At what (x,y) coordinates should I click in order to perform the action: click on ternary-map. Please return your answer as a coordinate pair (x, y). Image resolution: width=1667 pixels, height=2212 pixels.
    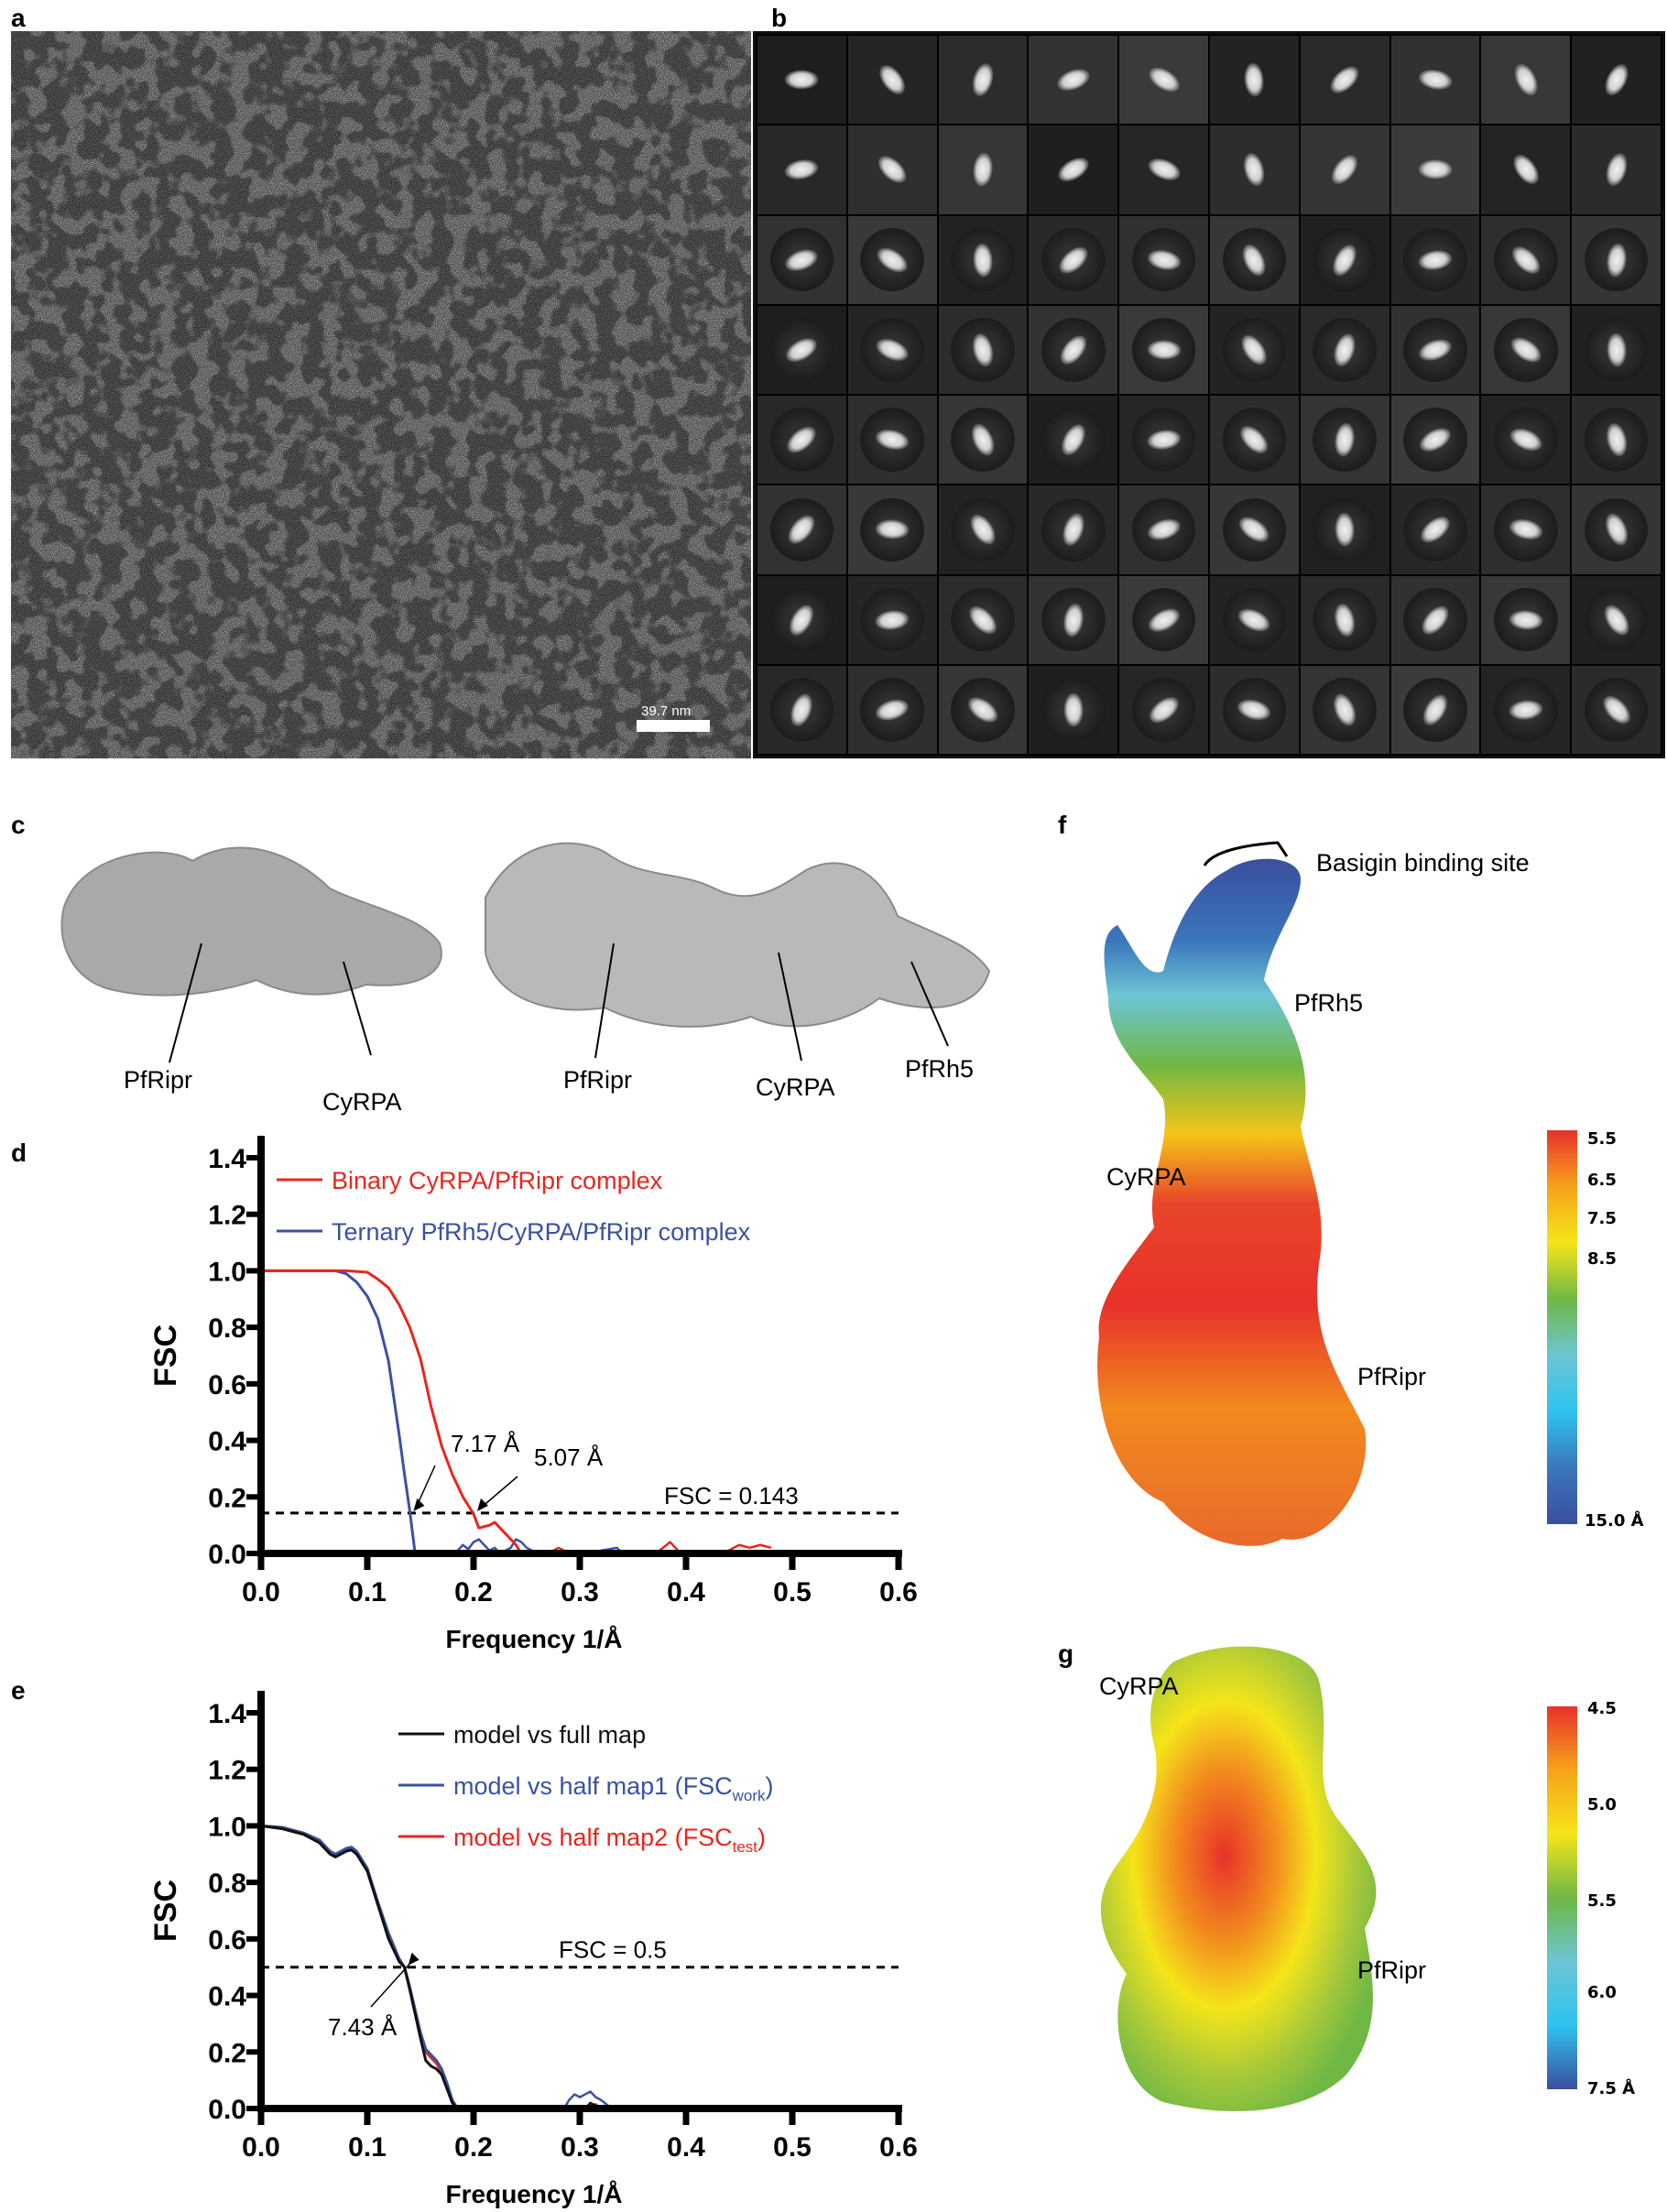
    Looking at the image, I should click on (738, 935).